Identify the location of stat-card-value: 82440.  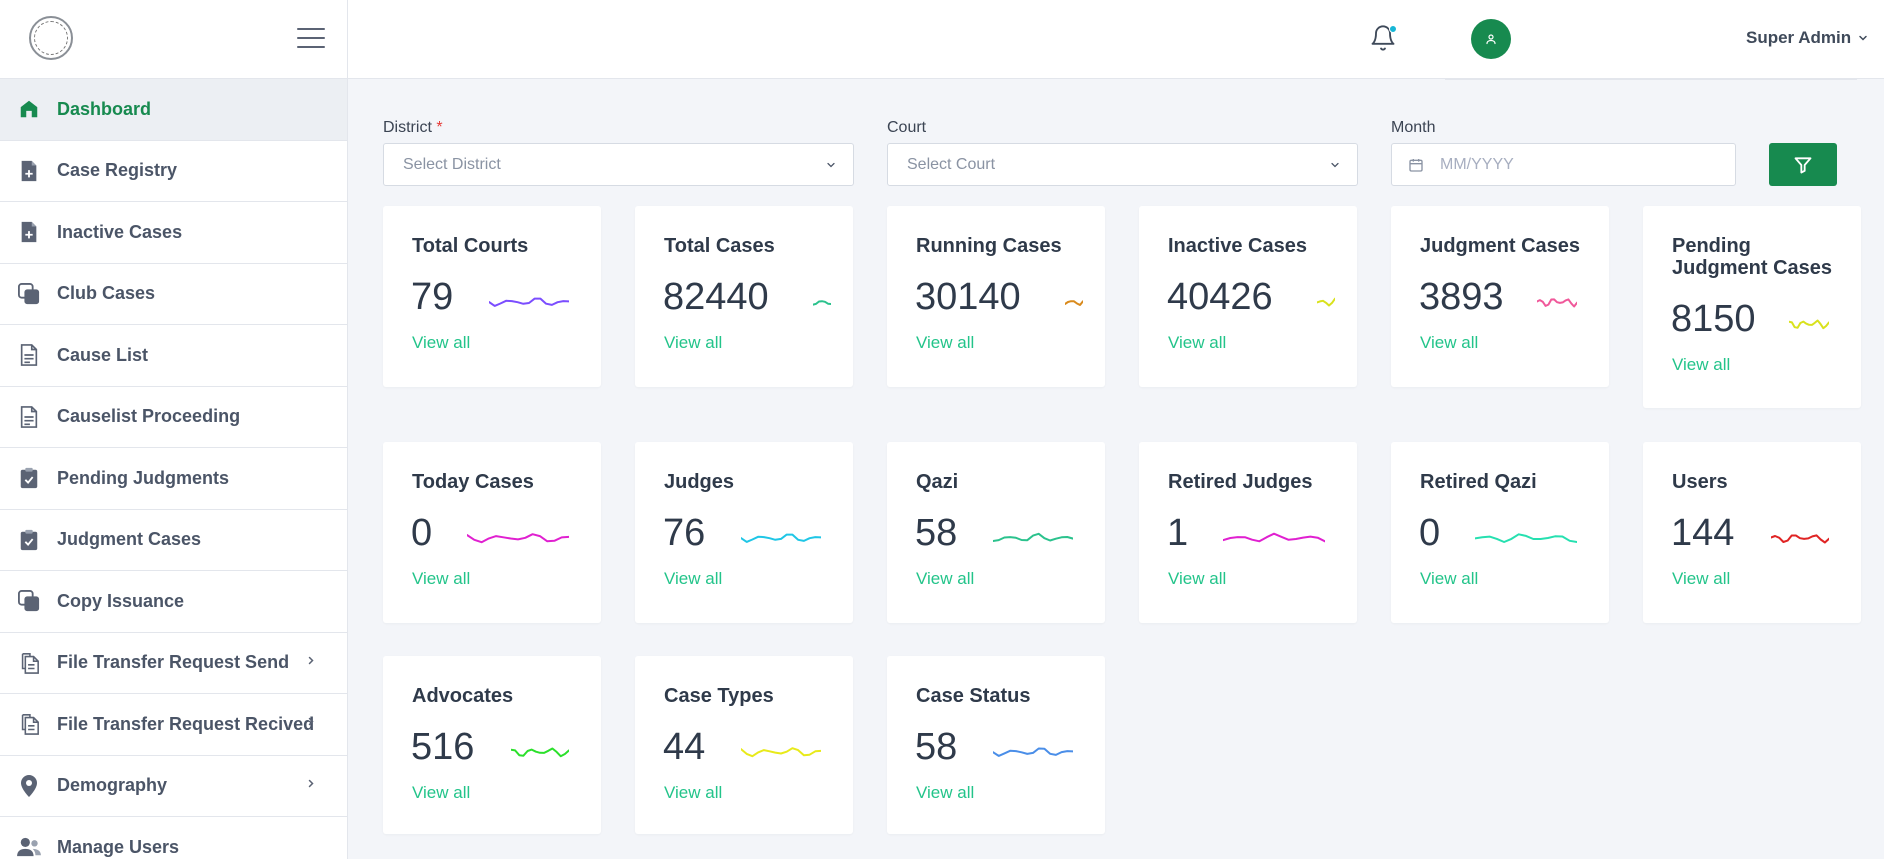
(716, 297).